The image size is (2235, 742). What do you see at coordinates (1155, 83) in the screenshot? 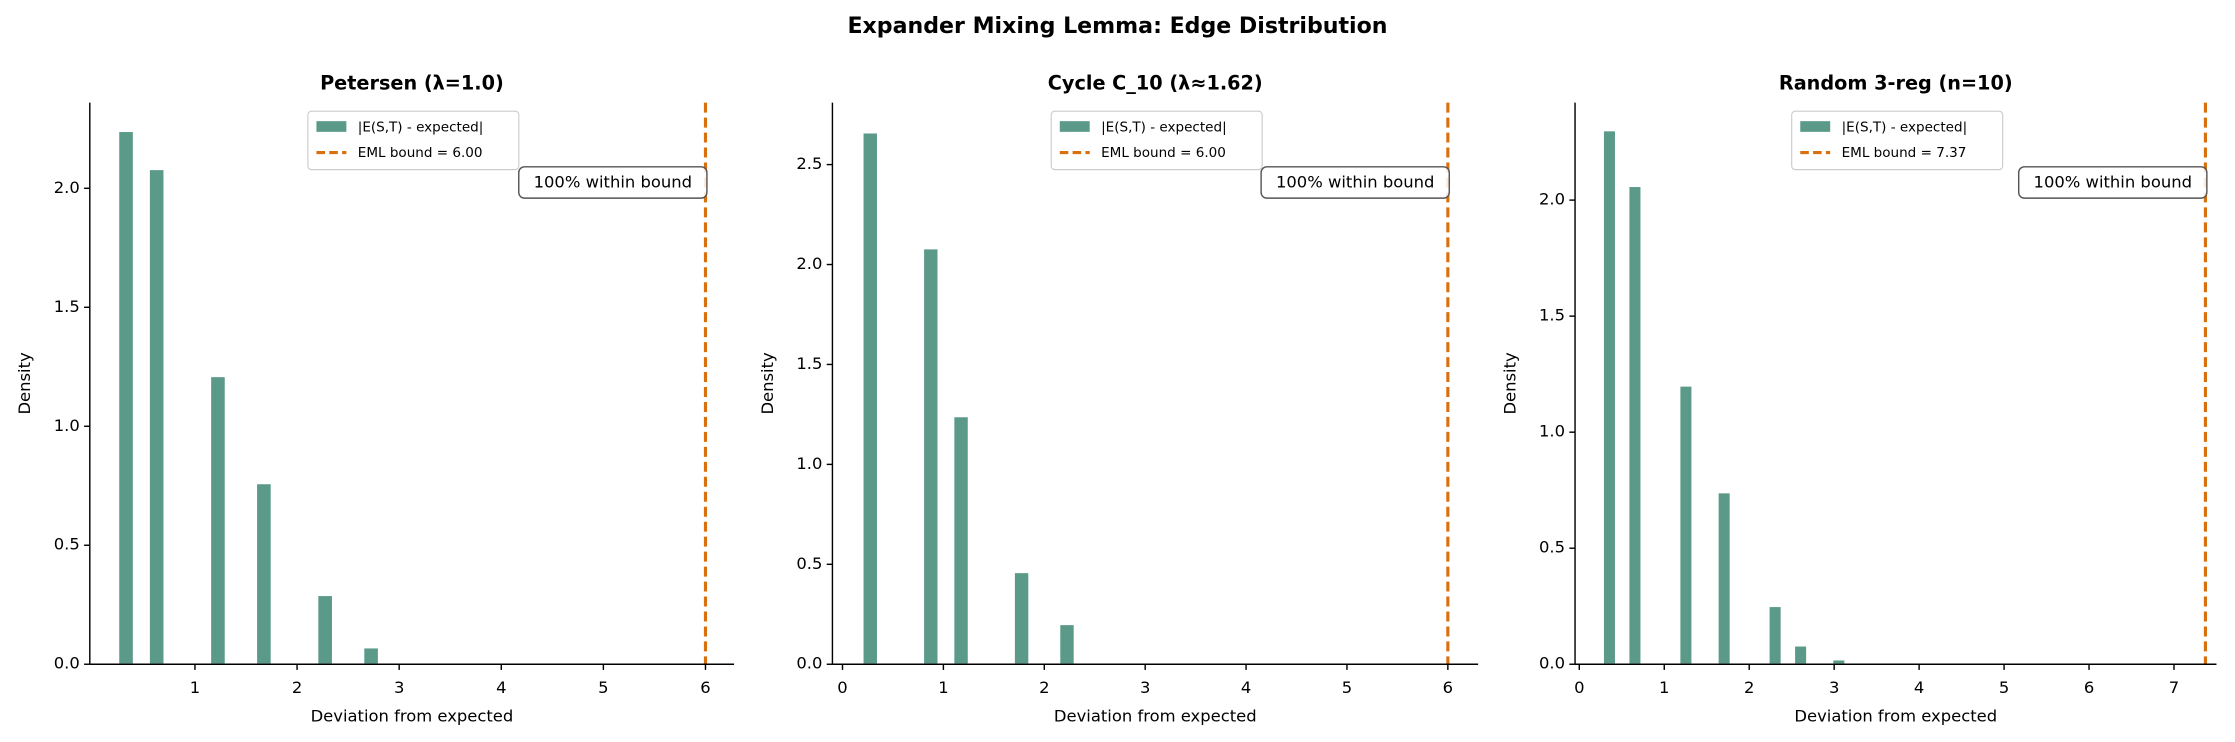
I see `subplot-title: Cycle C_10 (λ≈1.62)` at bounding box center [1155, 83].